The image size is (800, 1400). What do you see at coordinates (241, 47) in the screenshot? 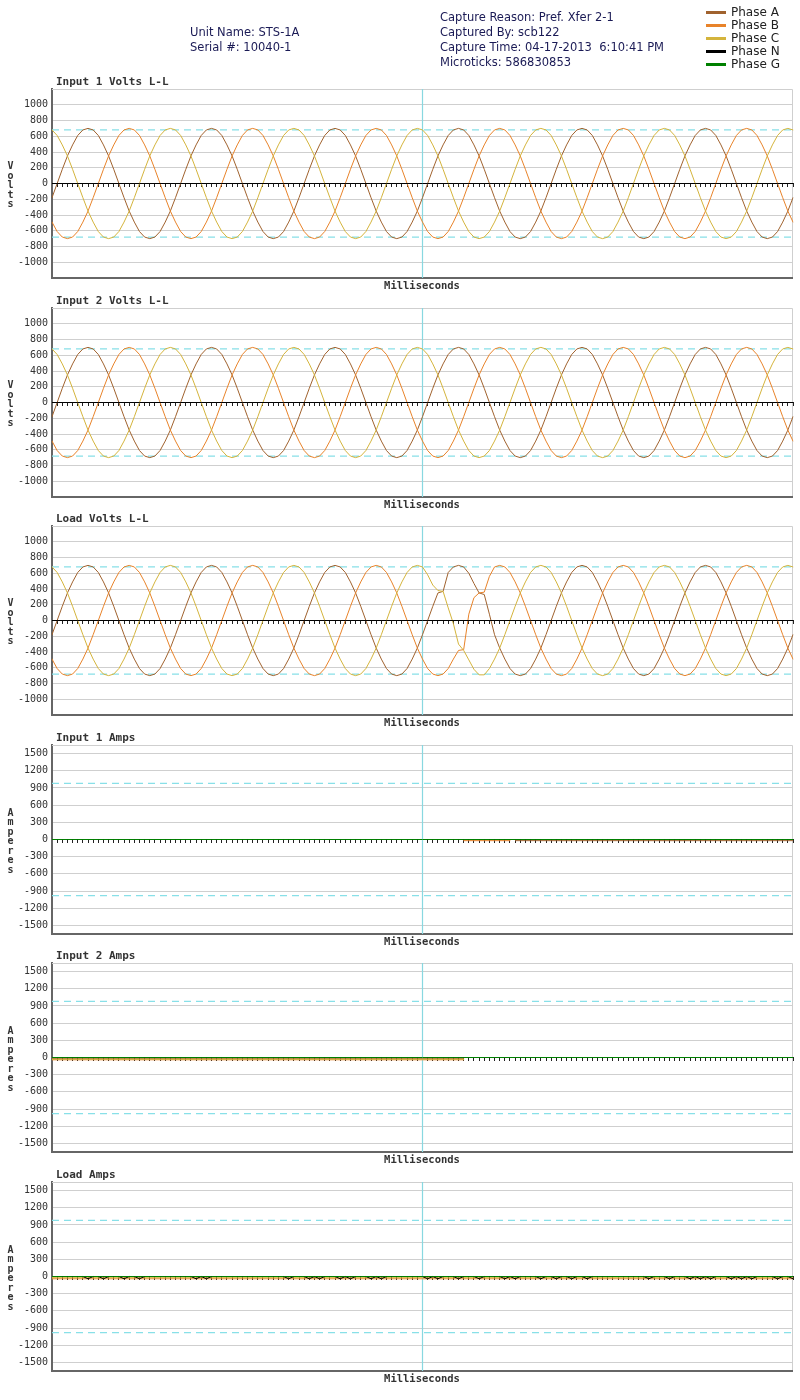
I see `text: Serial #: 10040-1` at bounding box center [241, 47].